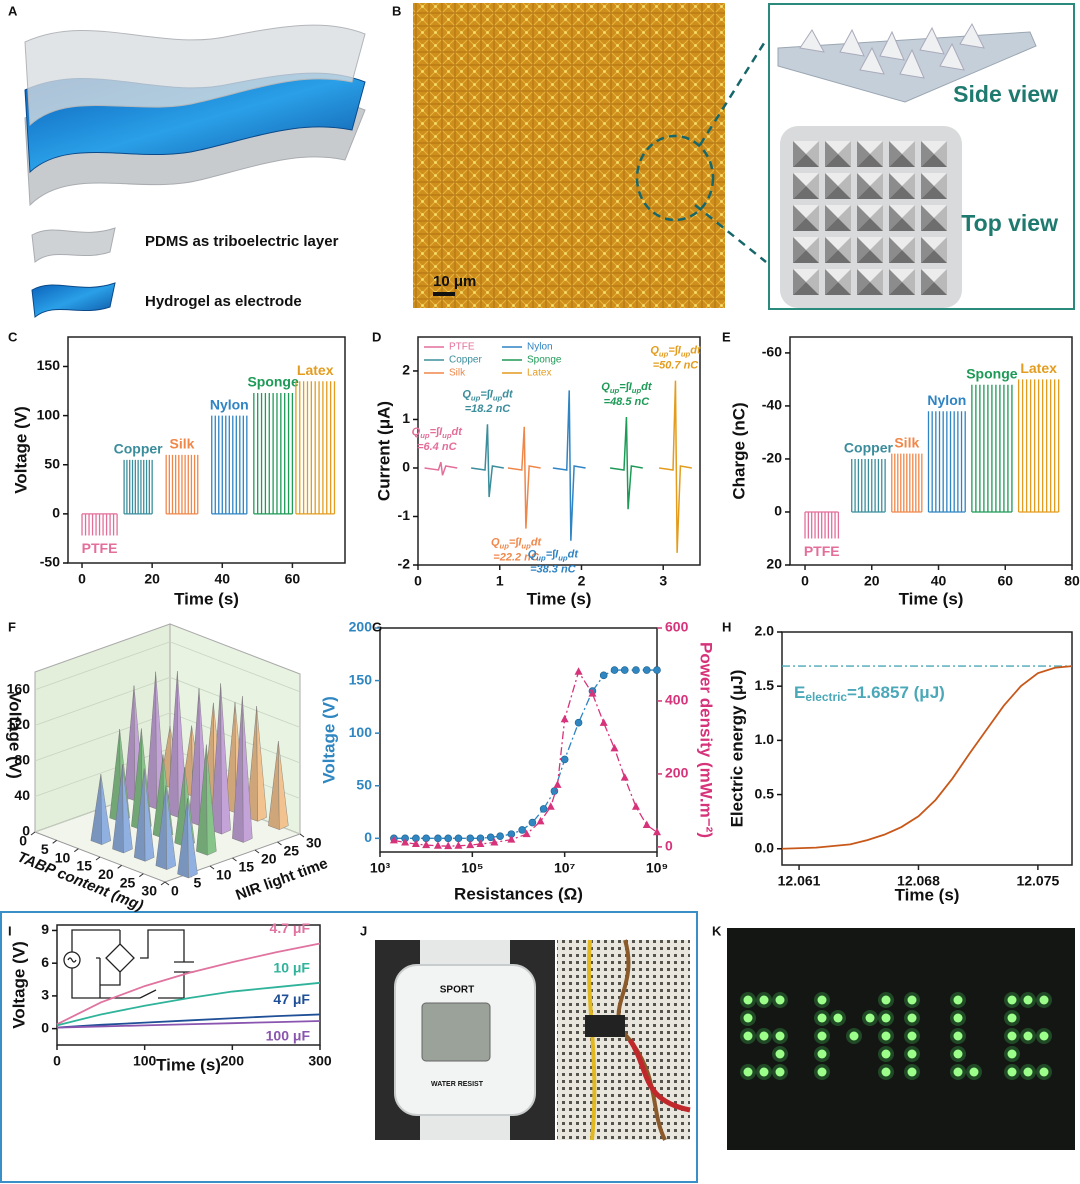 Image resolution: width=1080 pixels, height=1184 pixels. Describe the element at coordinates (540, 347) in the screenshot. I see `legend-label: Nylon` at that location.